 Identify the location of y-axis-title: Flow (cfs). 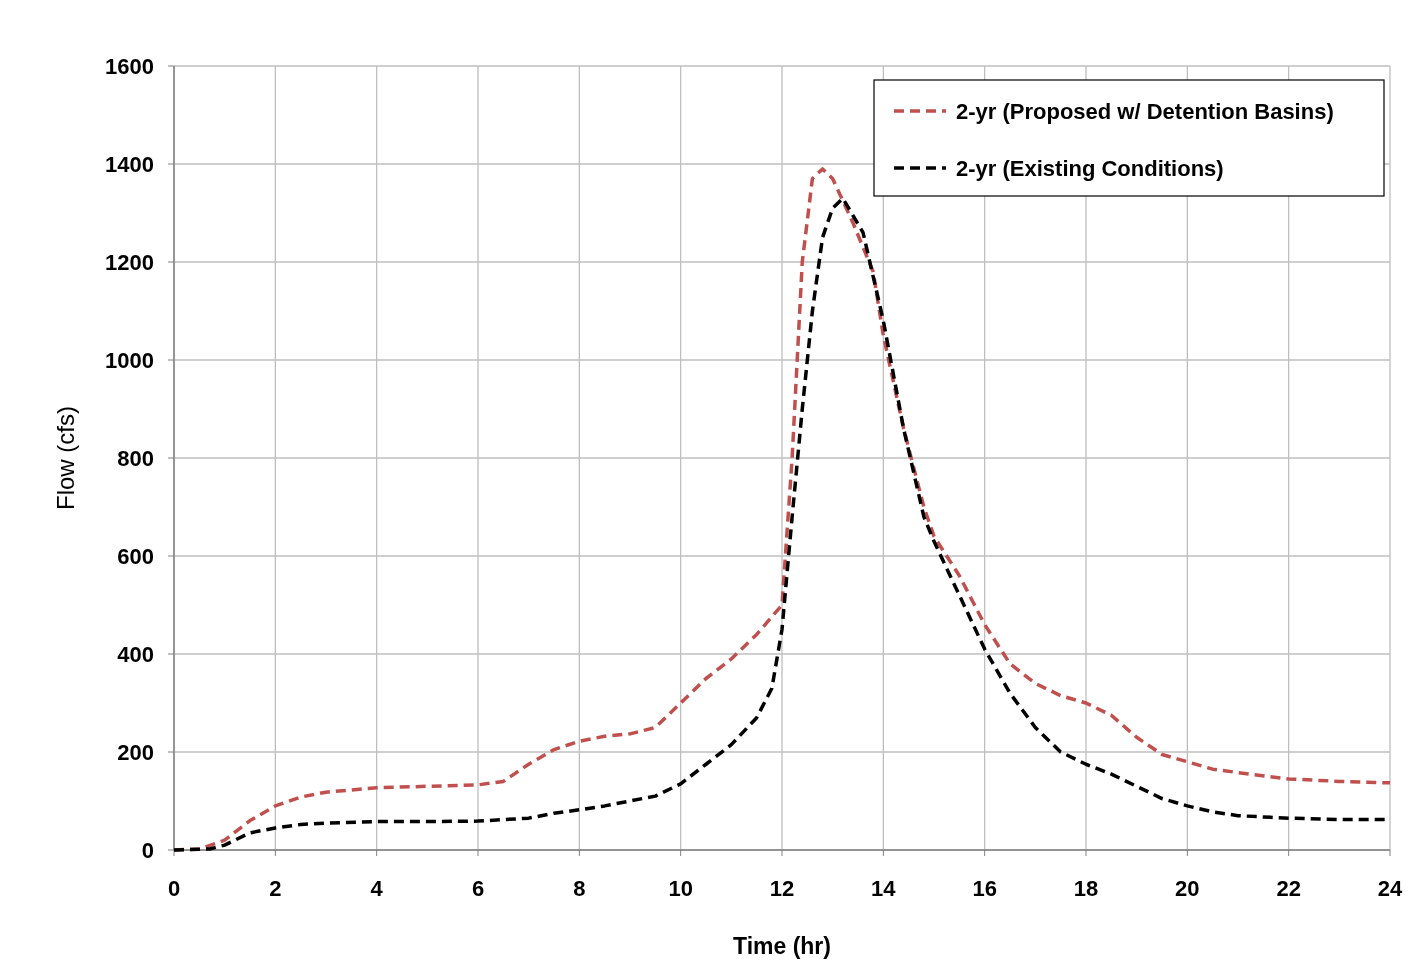
(65, 458).